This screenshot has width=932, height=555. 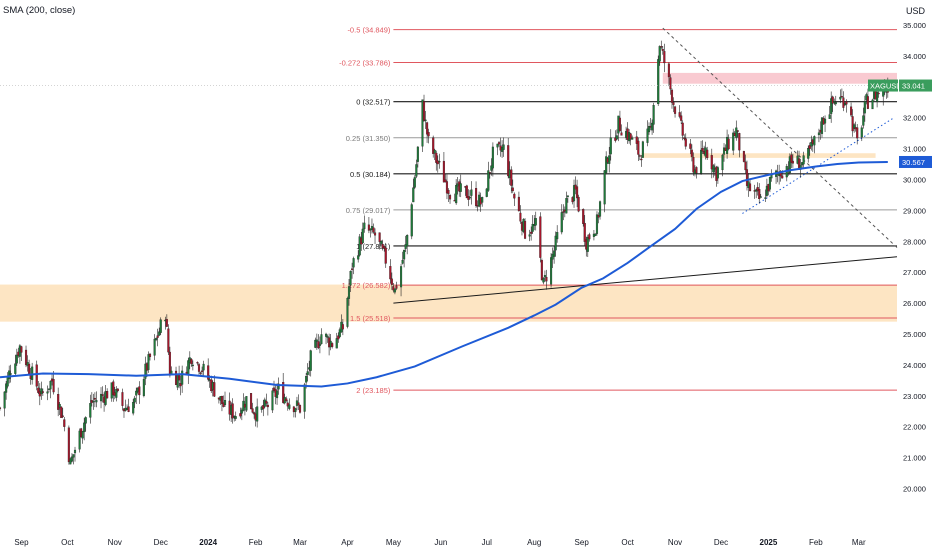 I want to click on y-tick-label: 25.000, so click(x=914, y=334).